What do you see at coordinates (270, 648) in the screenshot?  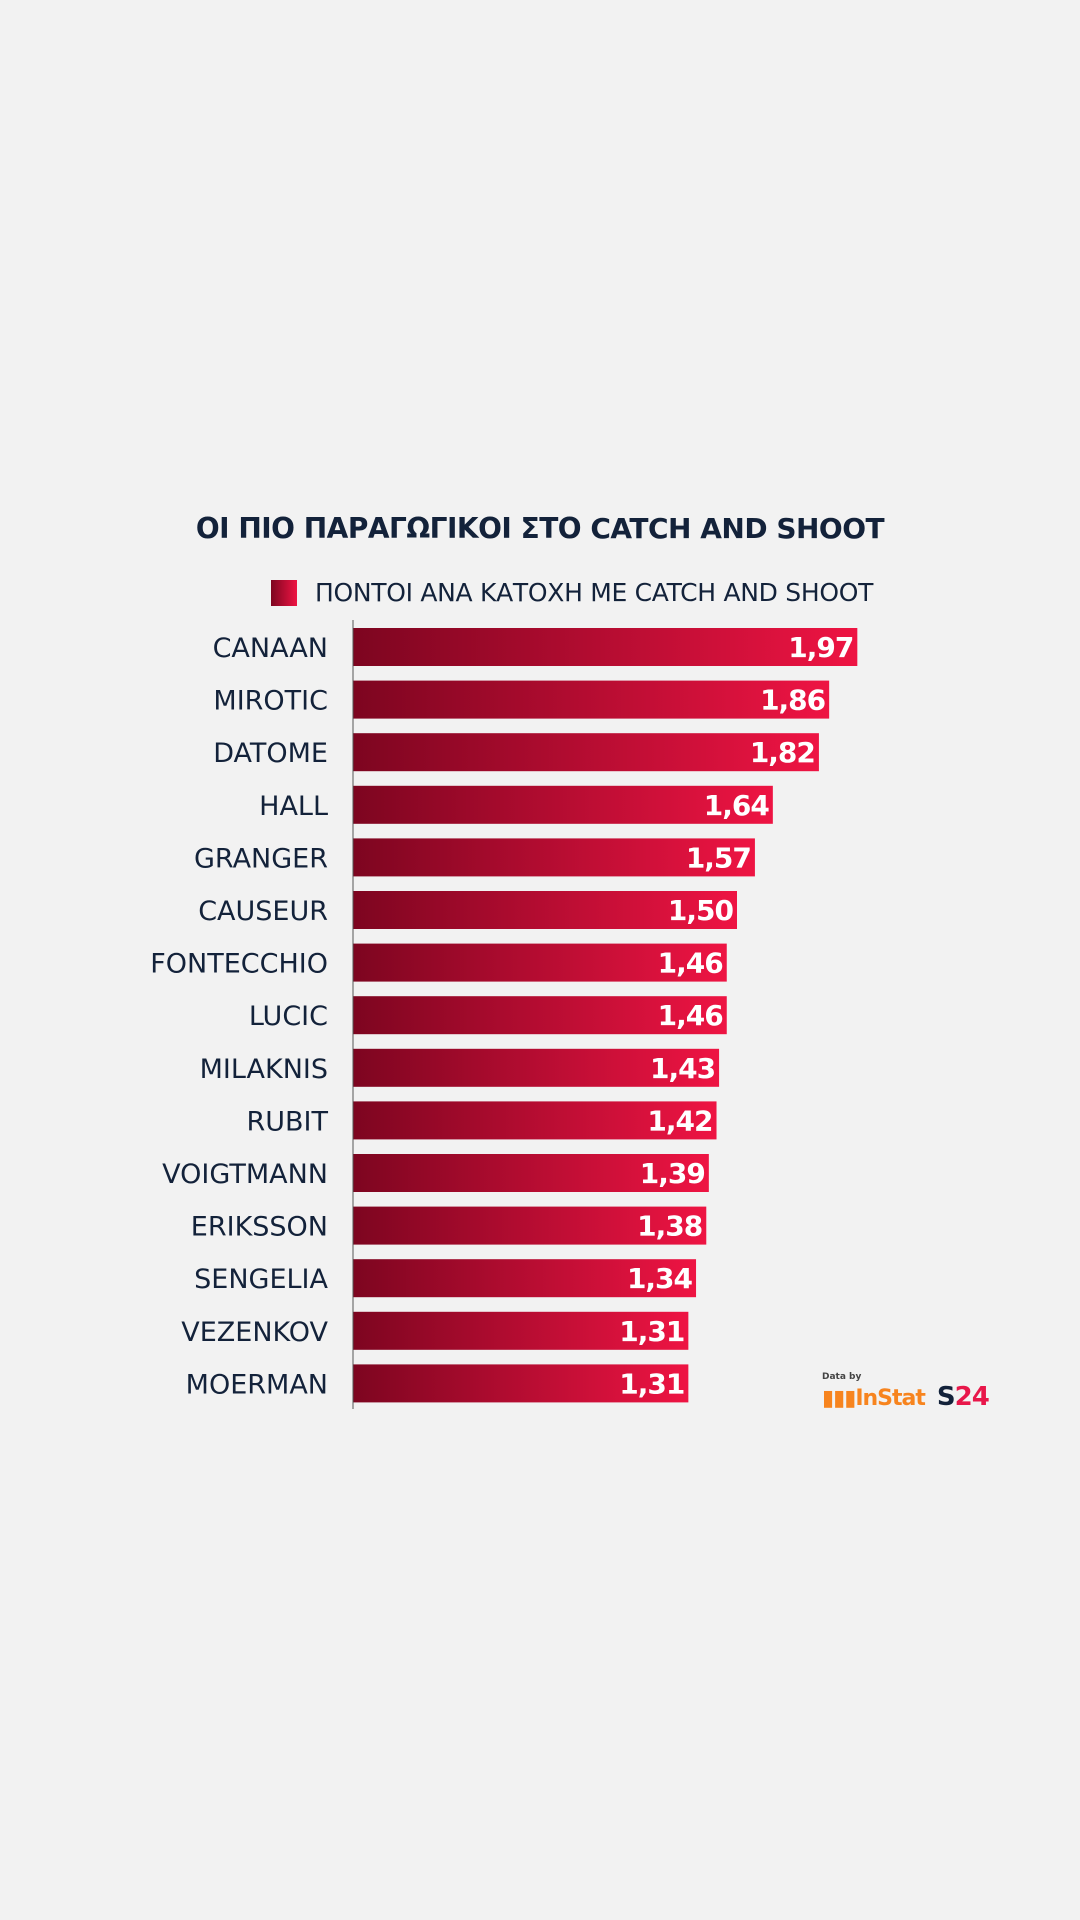 I see `category-label: CANAAN` at bounding box center [270, 648].